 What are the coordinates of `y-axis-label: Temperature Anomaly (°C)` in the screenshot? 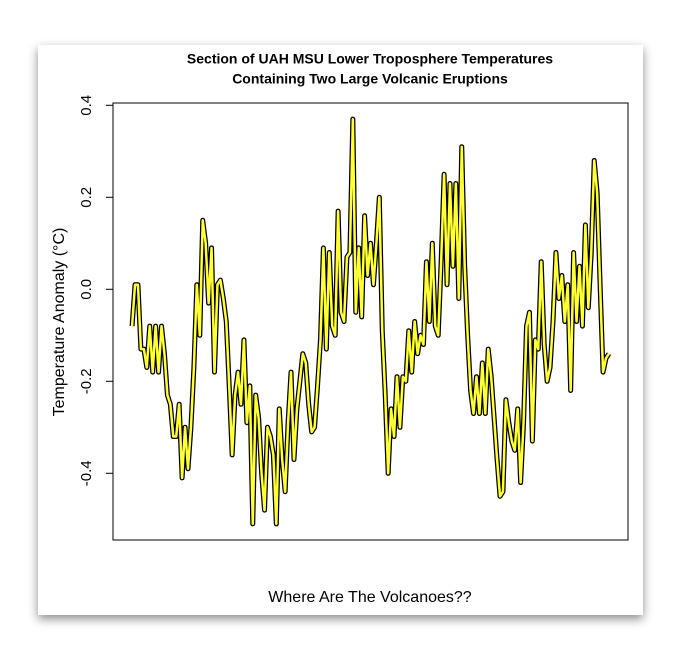 It's located at (59, 322).